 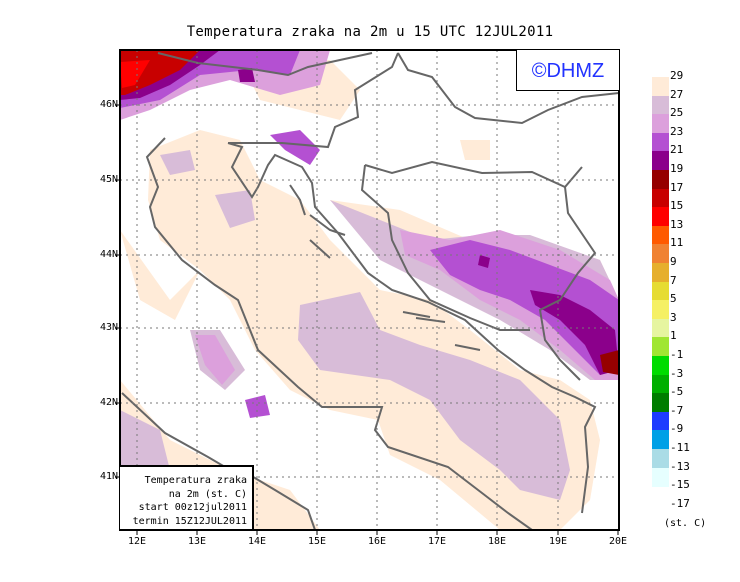 What do you see at coordinates (108, 179) in the screenshot?
I see `lat-label: 45N` at bounding box center [108, 179].